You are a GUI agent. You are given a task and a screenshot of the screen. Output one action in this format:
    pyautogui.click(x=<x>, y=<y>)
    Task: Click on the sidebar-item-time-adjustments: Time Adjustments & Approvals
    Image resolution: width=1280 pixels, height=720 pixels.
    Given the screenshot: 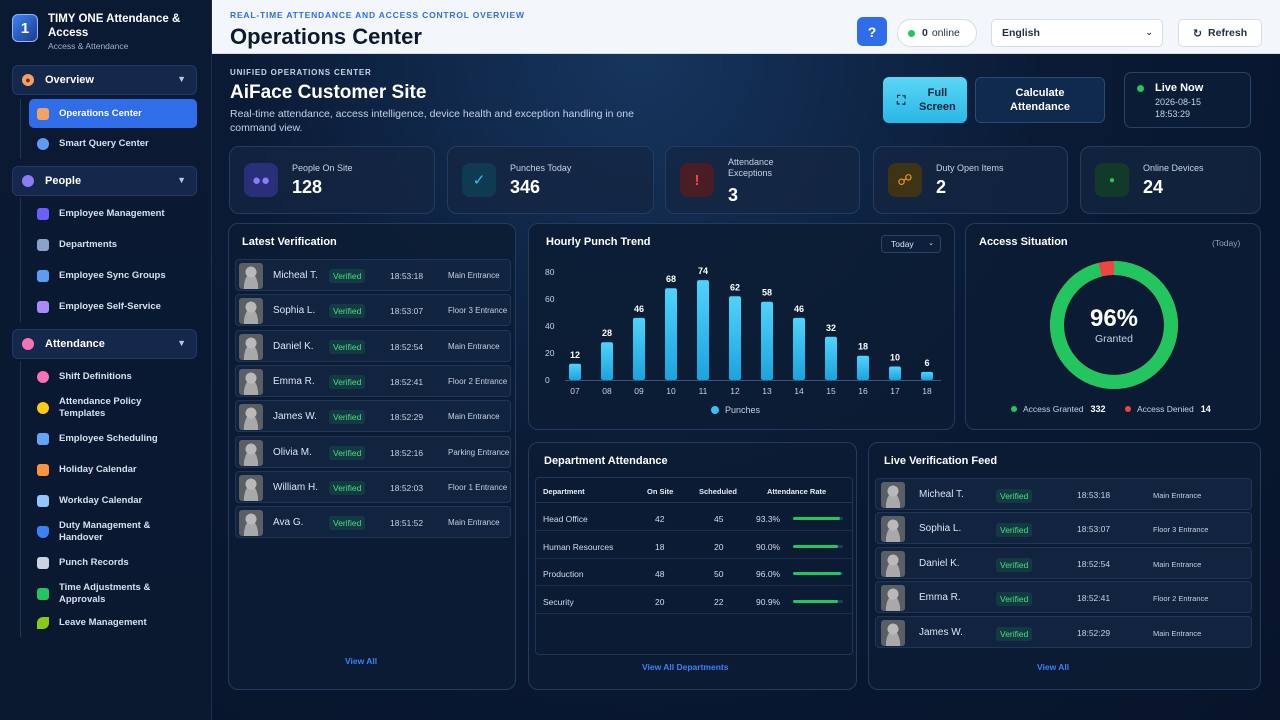 What is the action you would take?
    pyautogui.click(x=113, y=593)
    